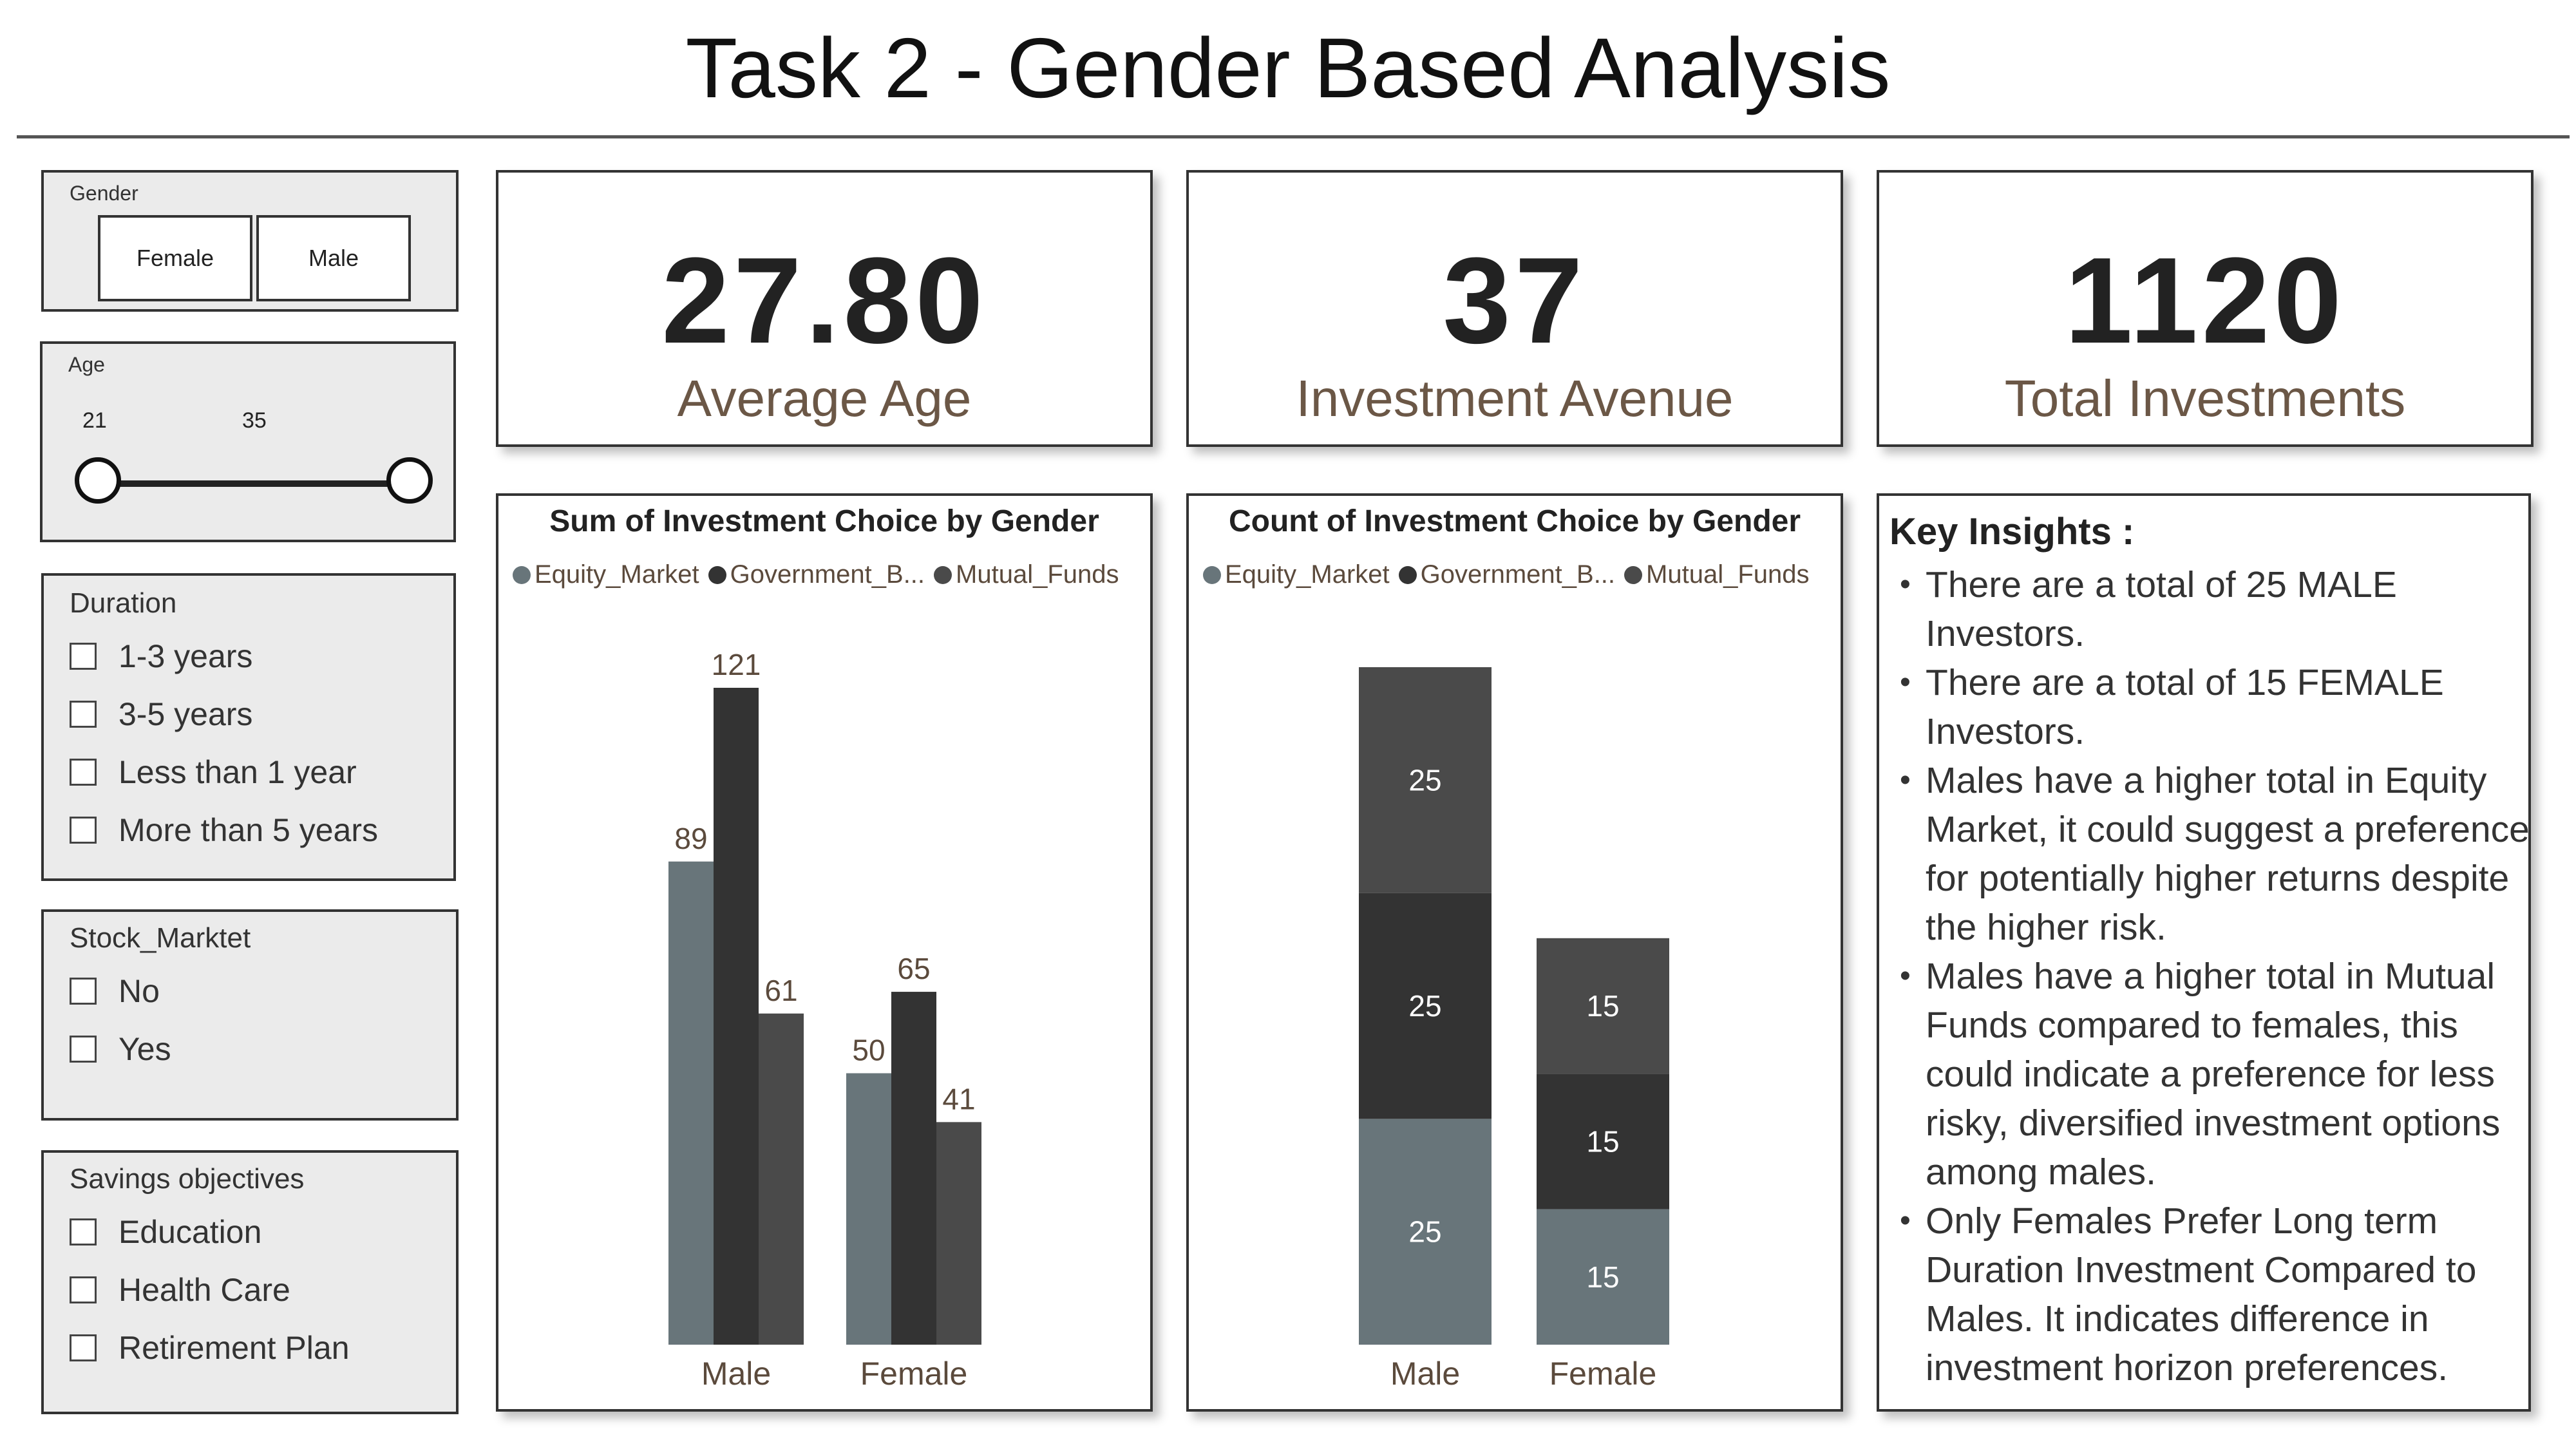 The image size is (2576, 1449). I want to click on age-slicer: Age 21 35, so click(248, 442).